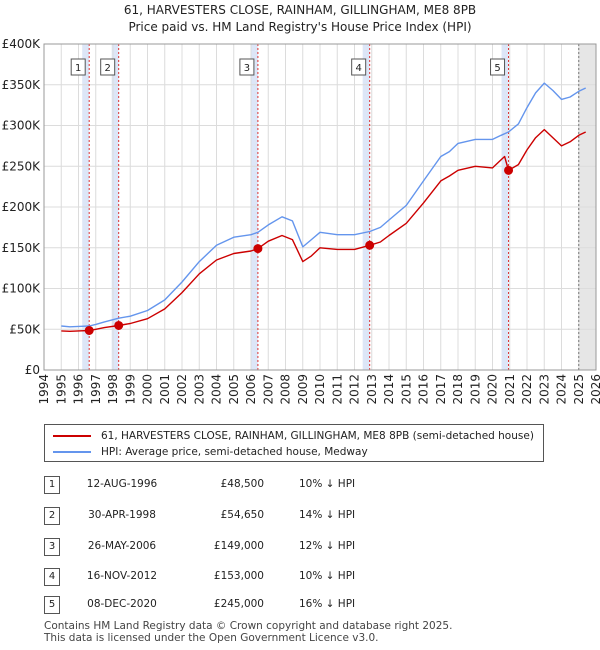 Image resolution: width=600 pixels, height=650 pixels. I want to click on x-tick-label: 2023, so click(544, 389).